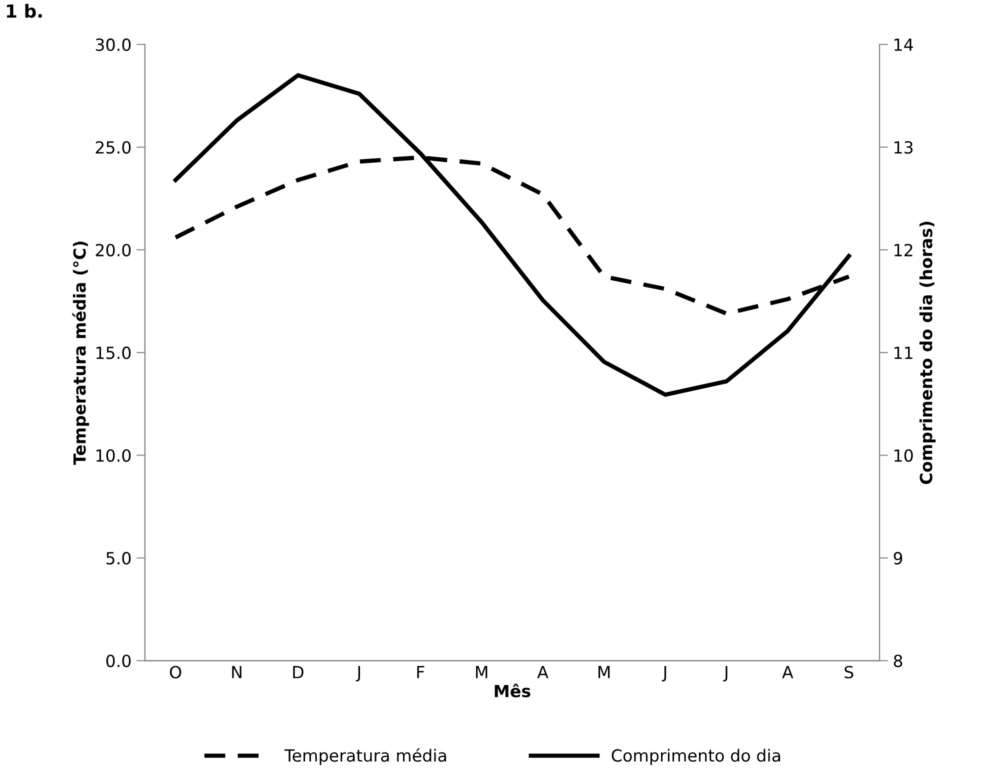 This screenshot has width=986, height=780. I want to click on y2-tick-label: 10, so click(903, 455).